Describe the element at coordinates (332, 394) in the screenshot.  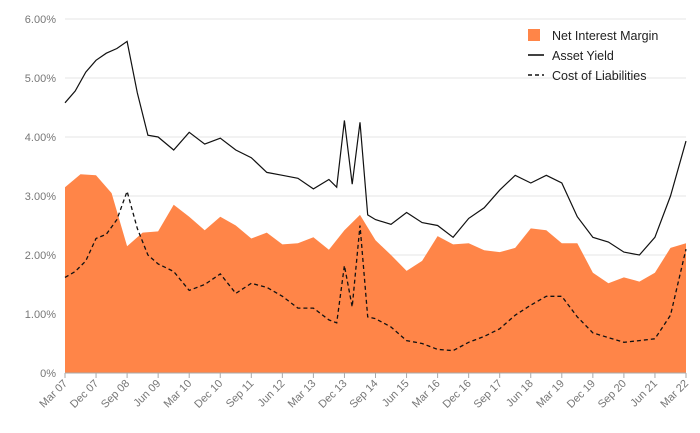
I see `x-tick-label: Dec 13` at that location.